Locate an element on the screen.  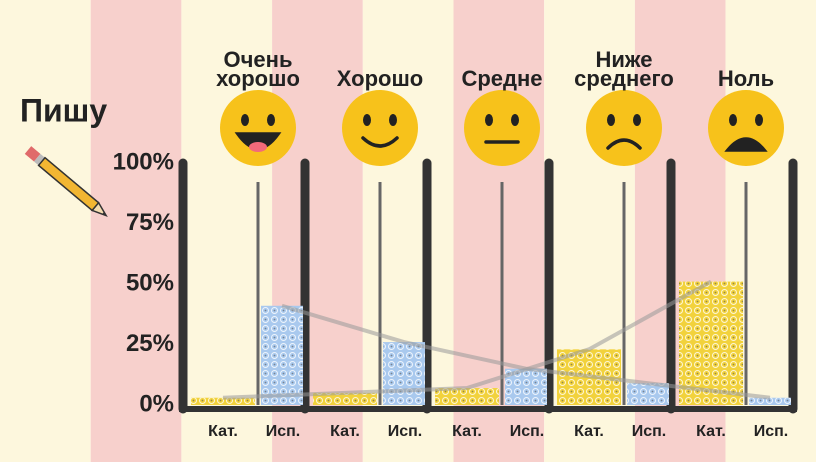
tongue is located at coordinates (258, 147).